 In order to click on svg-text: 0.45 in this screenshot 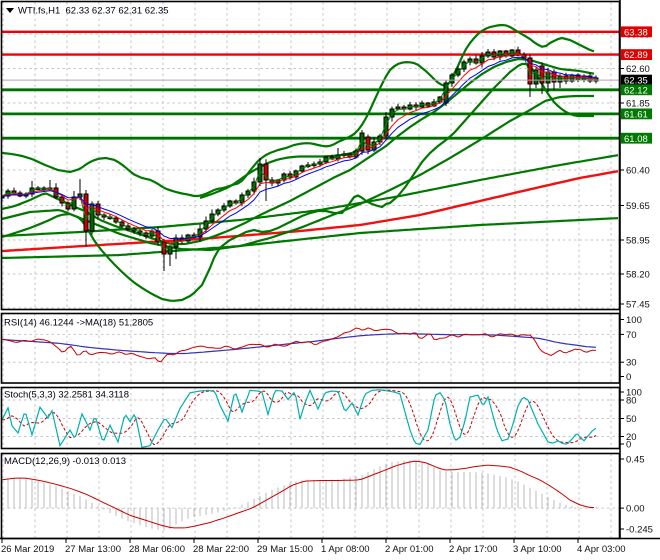, I will do `click(635, 460)`.